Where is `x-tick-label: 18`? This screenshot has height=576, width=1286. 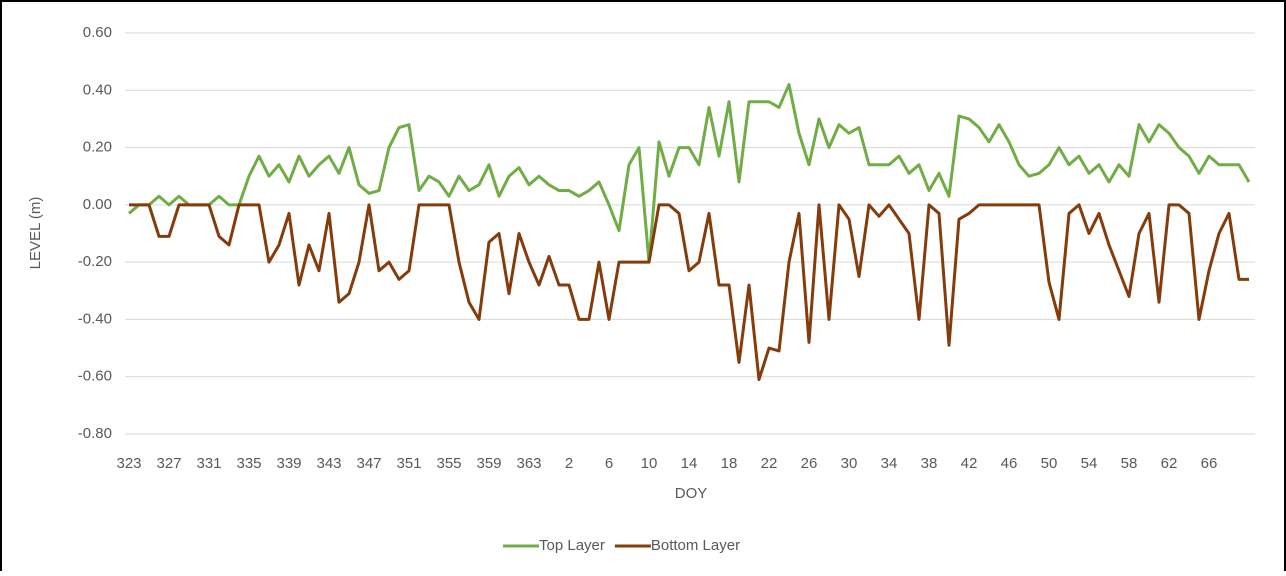 x-tick-label: 18 is located at coordinates (729, 463).